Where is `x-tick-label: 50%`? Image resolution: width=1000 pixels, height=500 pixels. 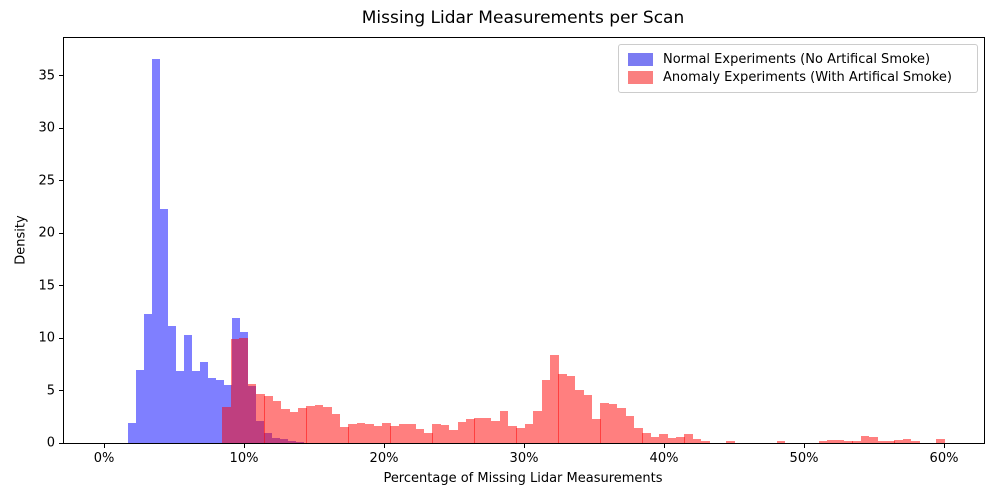 x-tick-label: 50% is located at coordinates (804, 458).